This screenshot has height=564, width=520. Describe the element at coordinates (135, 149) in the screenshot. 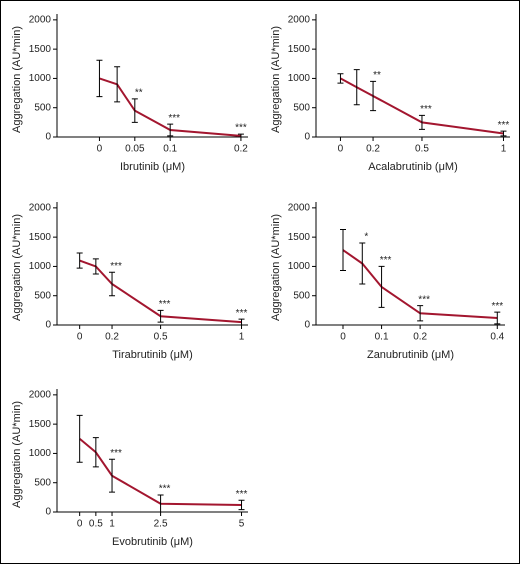

I see `x-tick-label: 0.05` at that location.